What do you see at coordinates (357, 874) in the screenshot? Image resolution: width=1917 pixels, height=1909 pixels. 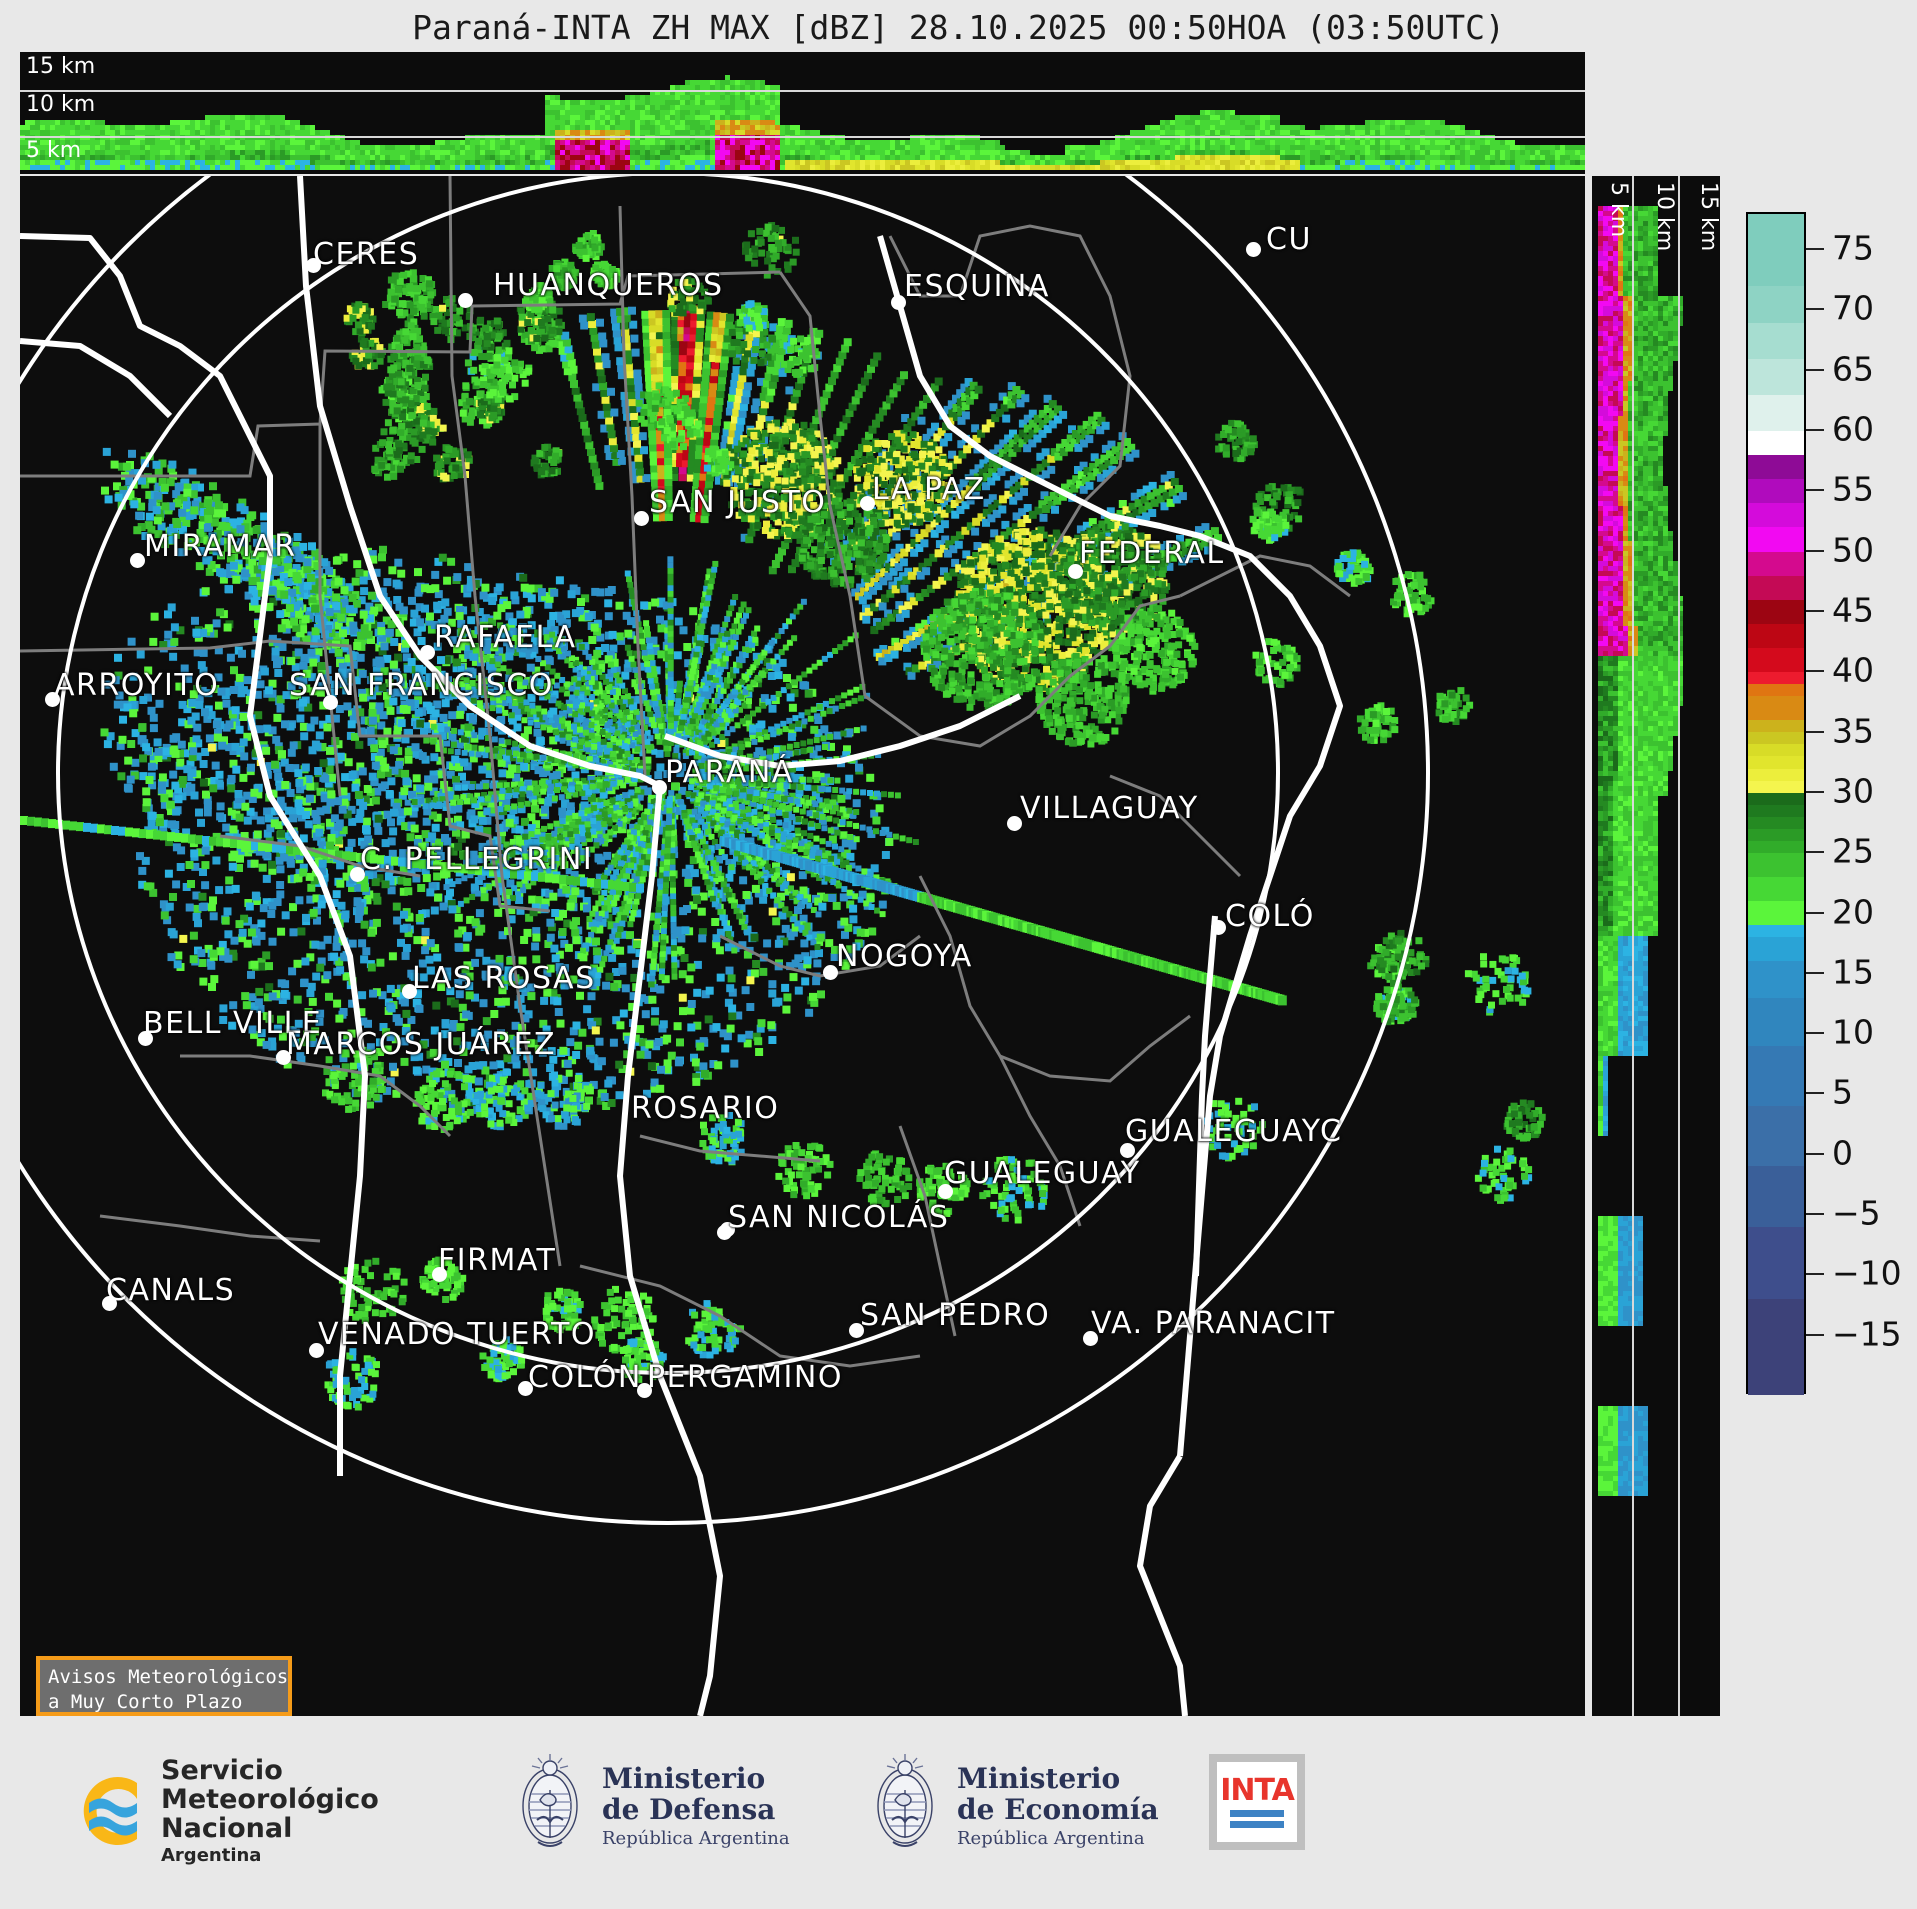 I see `city-marker-c-pellegrini` at bounding box center [357, 874].